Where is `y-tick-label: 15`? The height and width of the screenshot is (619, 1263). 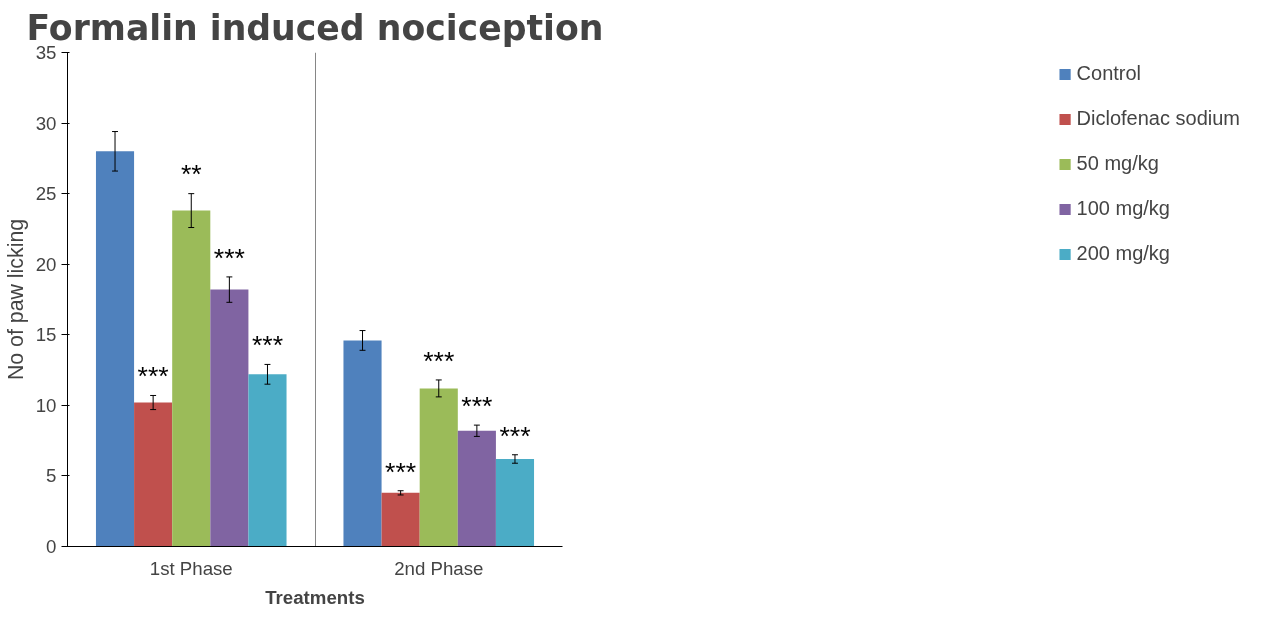
y-tick-label: 15 is located at coordinates (46, 335).